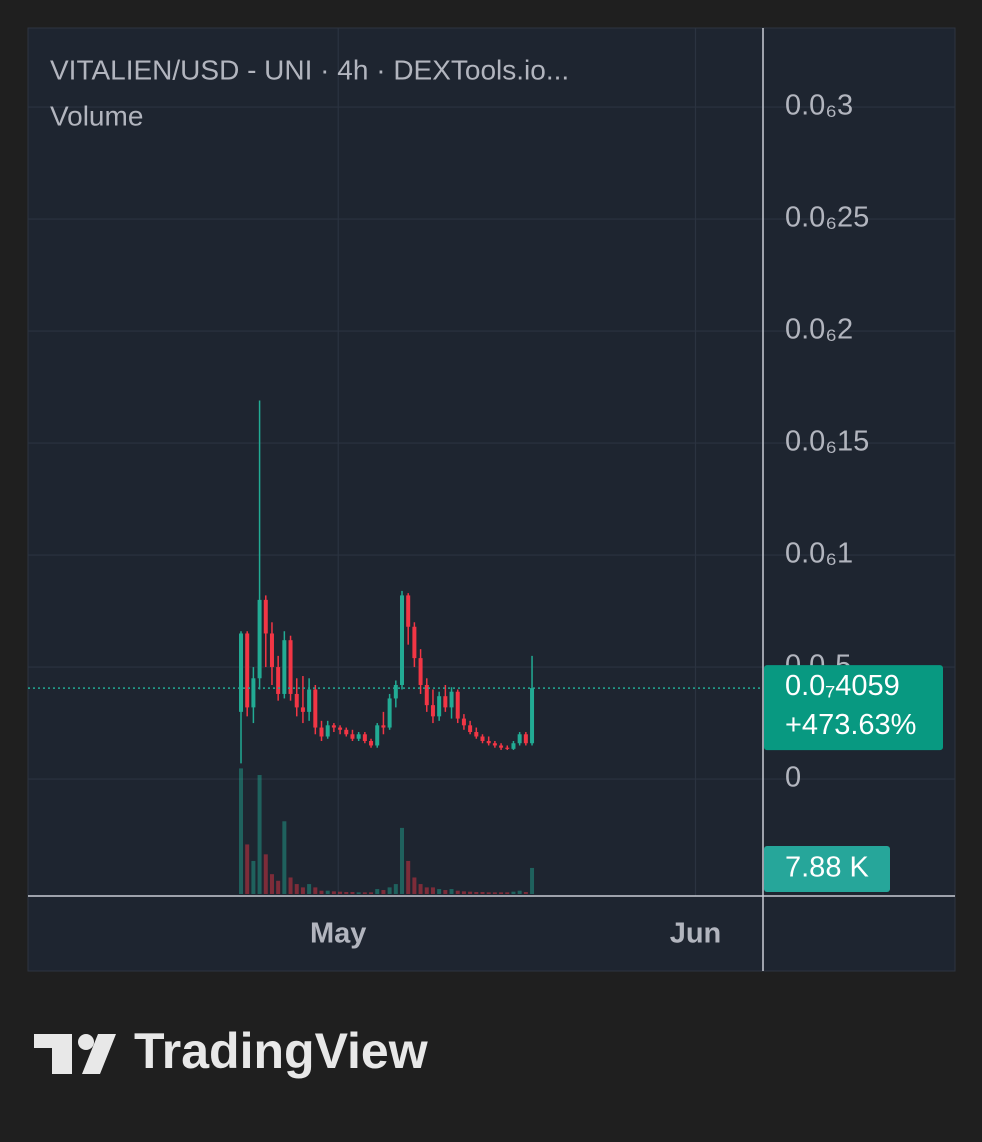 The height and width of the screenshot is (1142, 982). I want to click on y-tick-label: 0.0₆3, so click(819, 106).